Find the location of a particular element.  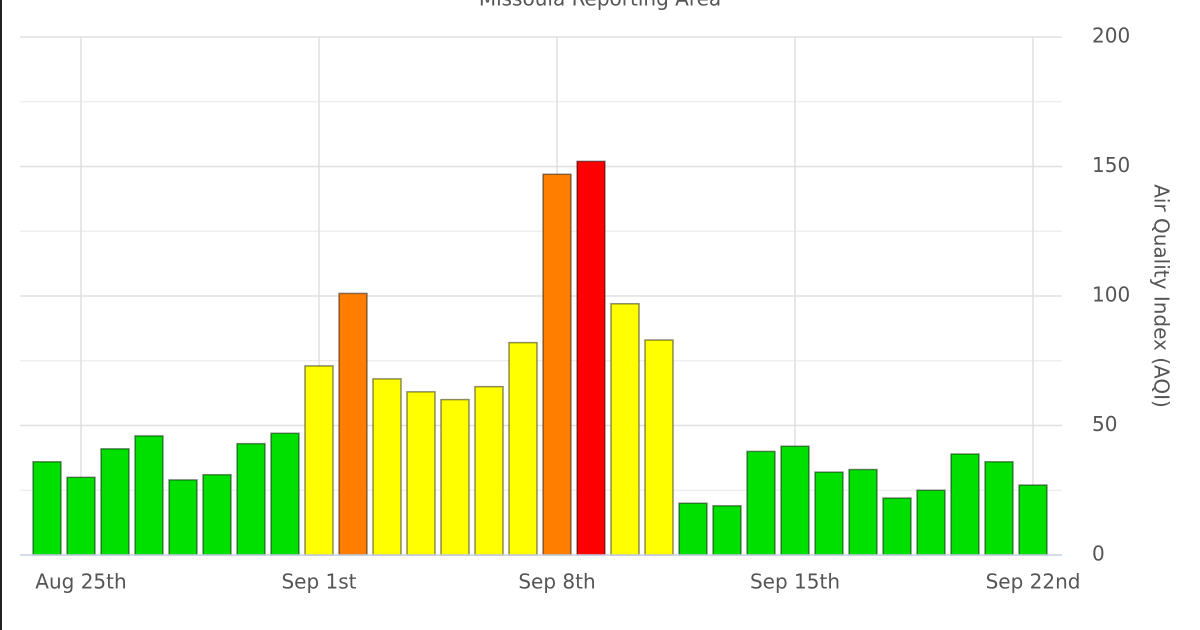

y-tick-label: 100 is located at coordinates (1111, 295).